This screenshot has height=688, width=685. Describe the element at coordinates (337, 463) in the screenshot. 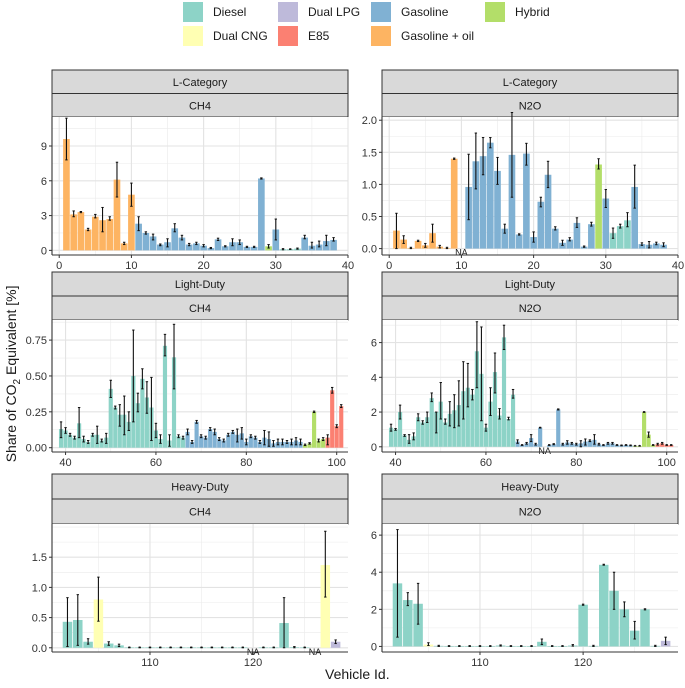

I see `x-tick-label: 100` at that location.